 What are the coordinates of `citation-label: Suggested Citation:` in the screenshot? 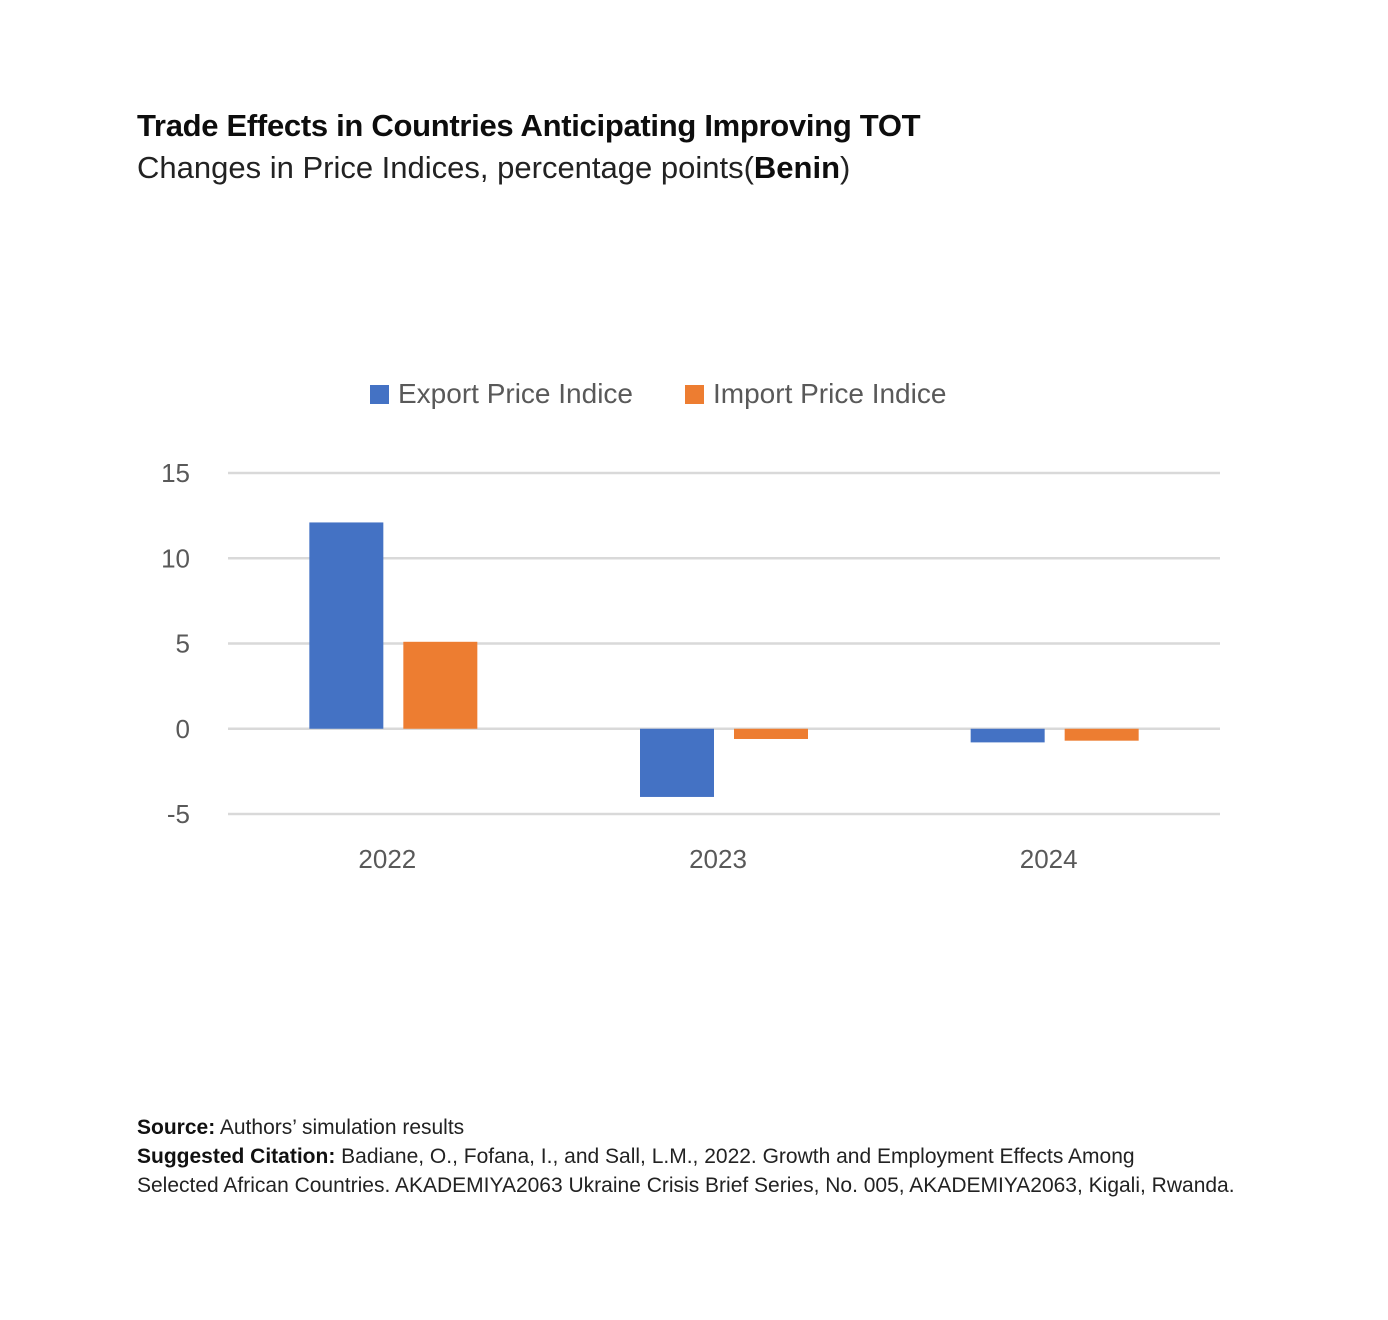 It's located at (236, 1156).